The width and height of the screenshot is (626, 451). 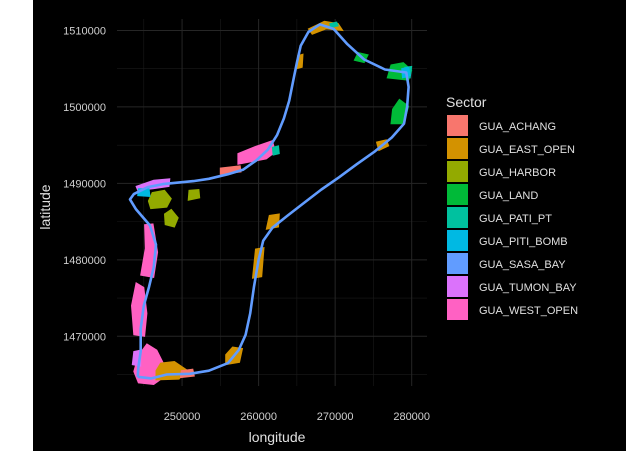 What do you see at coordinates (527, 150) in the screenshot?
I see `legend-label: GUA_EAST_OPEN` at bounding box center [527, 150].